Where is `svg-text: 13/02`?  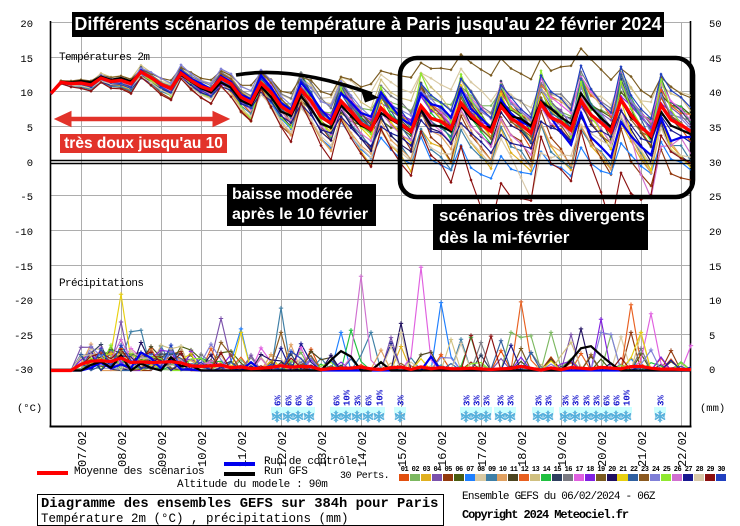 svg-text: 13/02 is located at coordinates (323, 449).